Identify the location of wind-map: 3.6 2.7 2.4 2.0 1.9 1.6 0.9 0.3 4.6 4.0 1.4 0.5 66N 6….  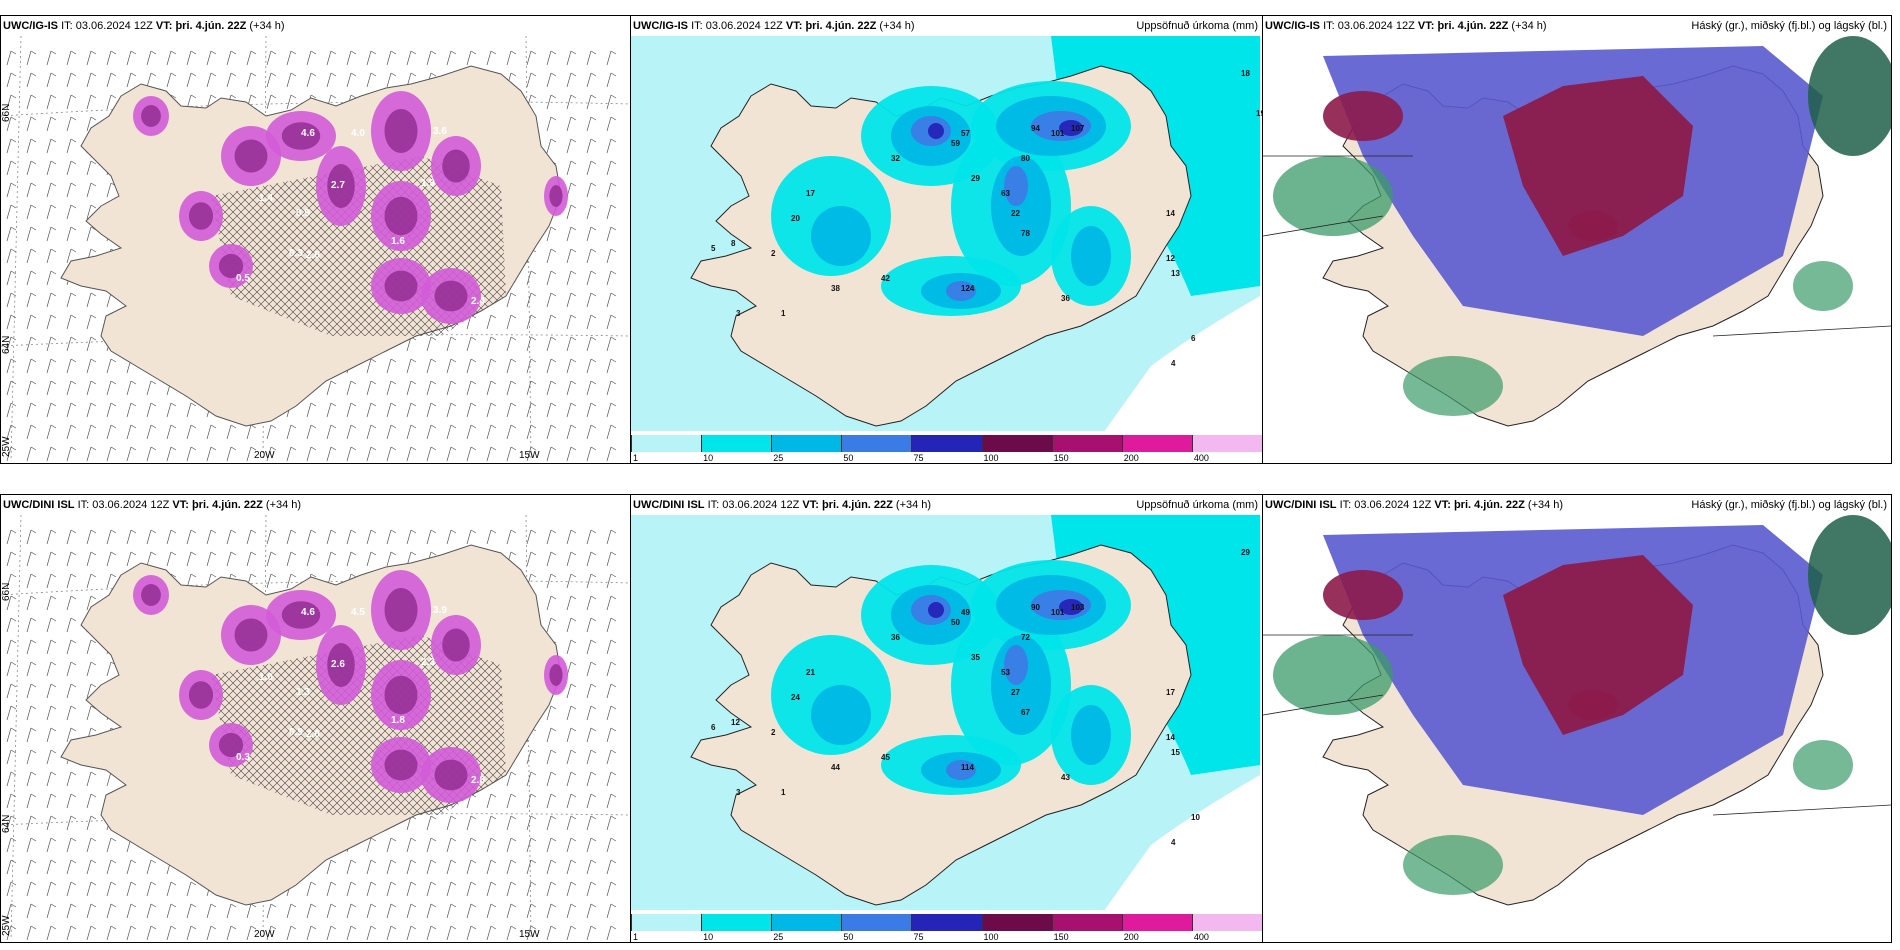
(315, 248).